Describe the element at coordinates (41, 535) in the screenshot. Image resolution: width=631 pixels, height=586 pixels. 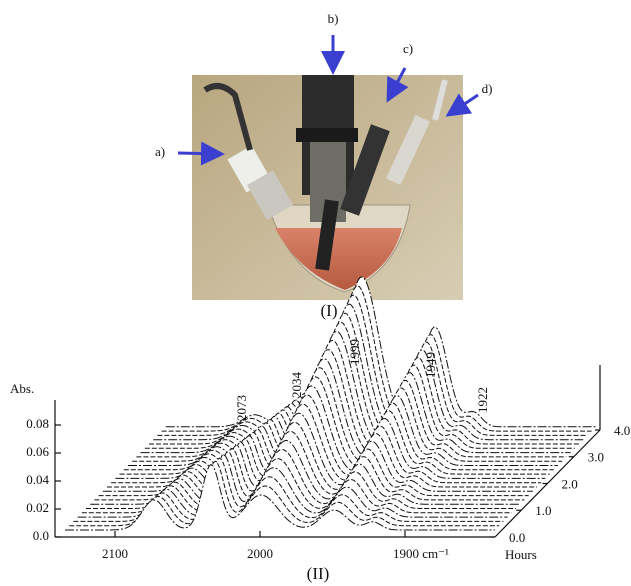
I see `y-tick-label: 0.0` at that location.